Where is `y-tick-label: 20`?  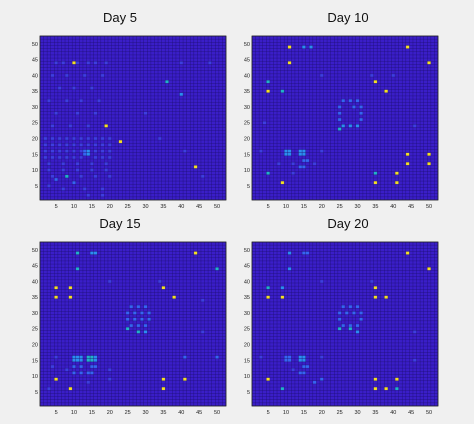
y-tick-label: 20 is located at coordinates (35, 346).